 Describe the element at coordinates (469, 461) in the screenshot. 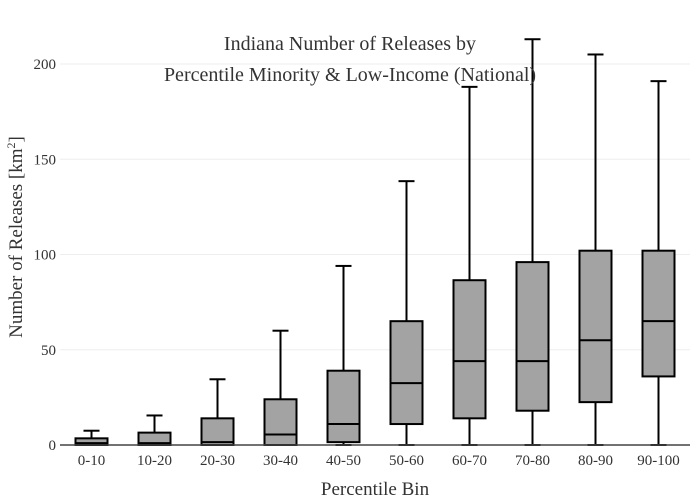

I see `x-tick-label: 60-70` at that location.